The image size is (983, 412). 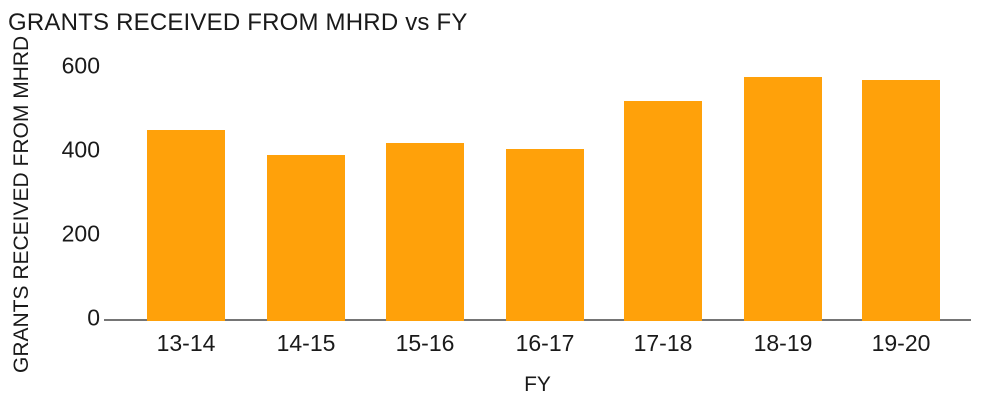 What do you see at coordinates (93, 317) in the screenshot?
I see `y-tick-0: 0` at bounding box center [93, 317].